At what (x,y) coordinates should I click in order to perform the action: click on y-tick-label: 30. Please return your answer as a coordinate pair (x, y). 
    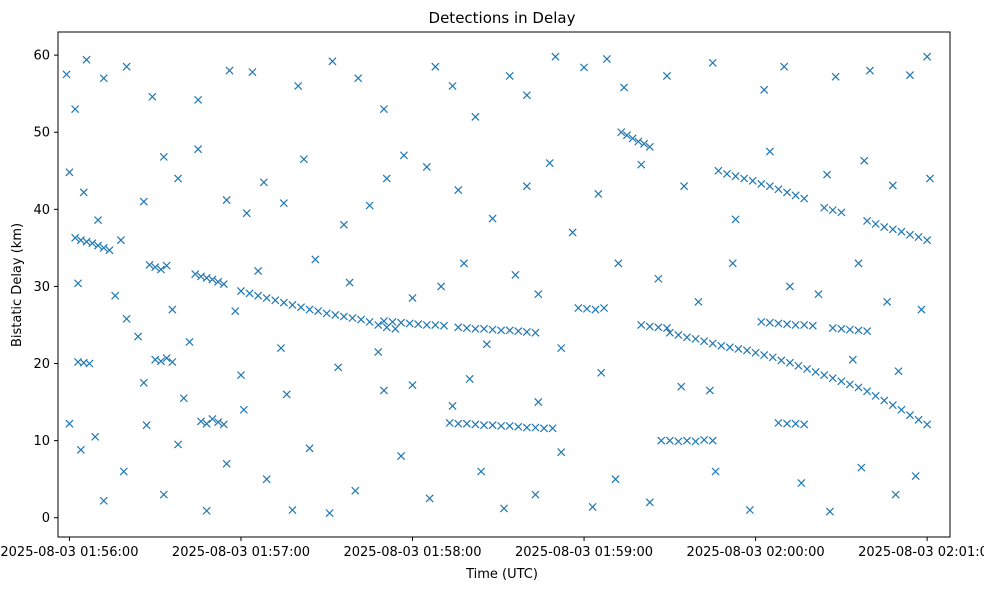
    Looking at the image, I should click on (41, 287).